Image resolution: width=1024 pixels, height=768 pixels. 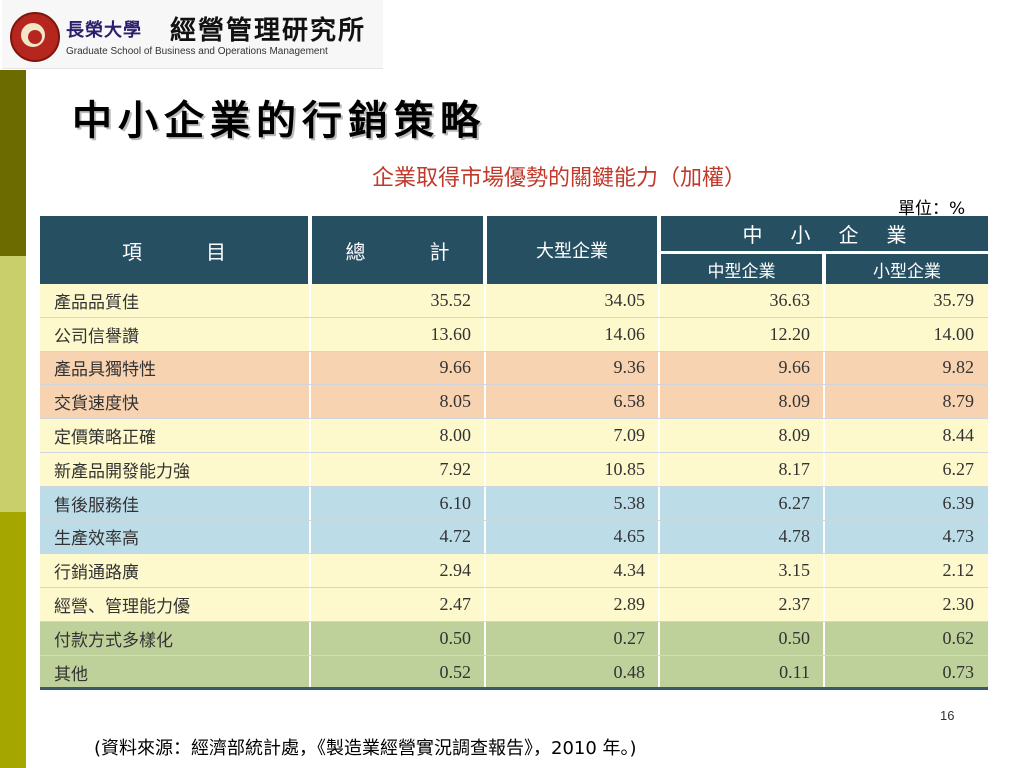 What do you see at coordinates (947, 715) in the screenshot?
I see `page-number: 16` at bounding box center [947, 715].